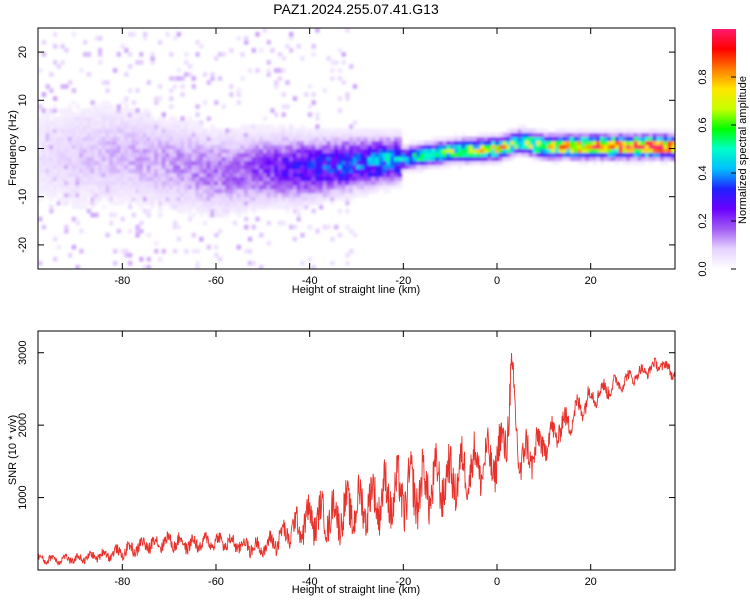 This screenshot has height=600, width=750. I want to click on spectrogram-x-tick-label: -20, so click(403, 281).